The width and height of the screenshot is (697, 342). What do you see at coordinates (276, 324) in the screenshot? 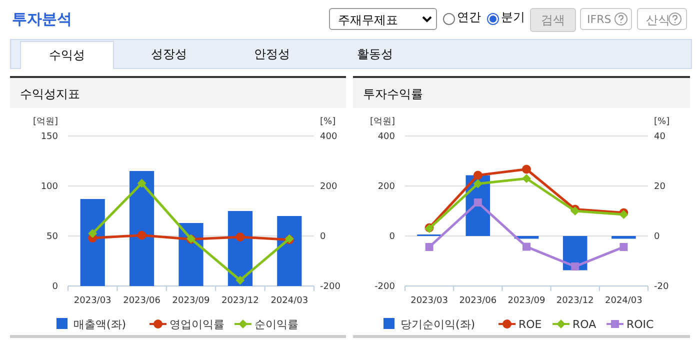
I see `legend-label: 순이익률` at bounding box center [276, 324].